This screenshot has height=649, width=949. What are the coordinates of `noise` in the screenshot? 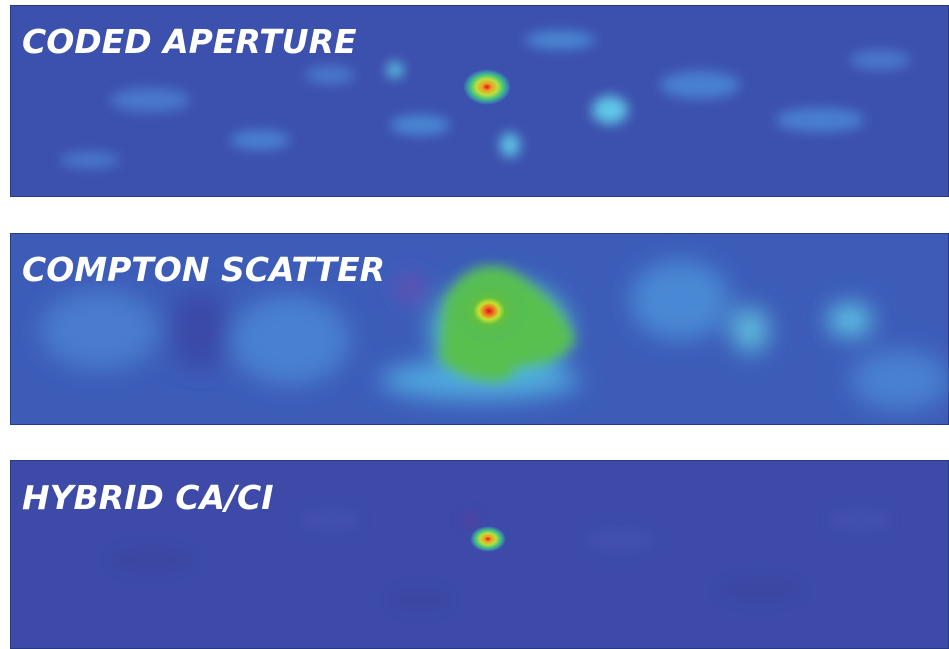 It's located at (500, 559).